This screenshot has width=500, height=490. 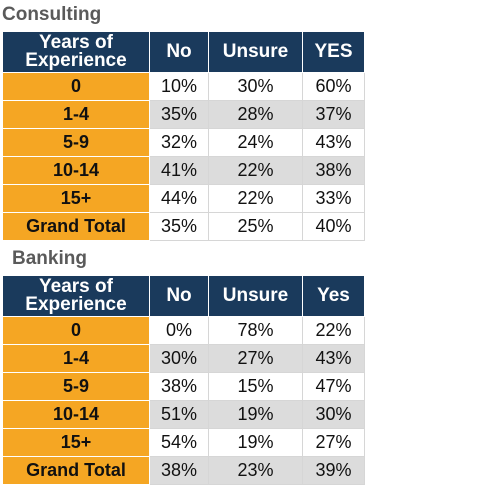 I want to click on table-row: 15+ 54% 19% 27%, so click(x=183, y=442).